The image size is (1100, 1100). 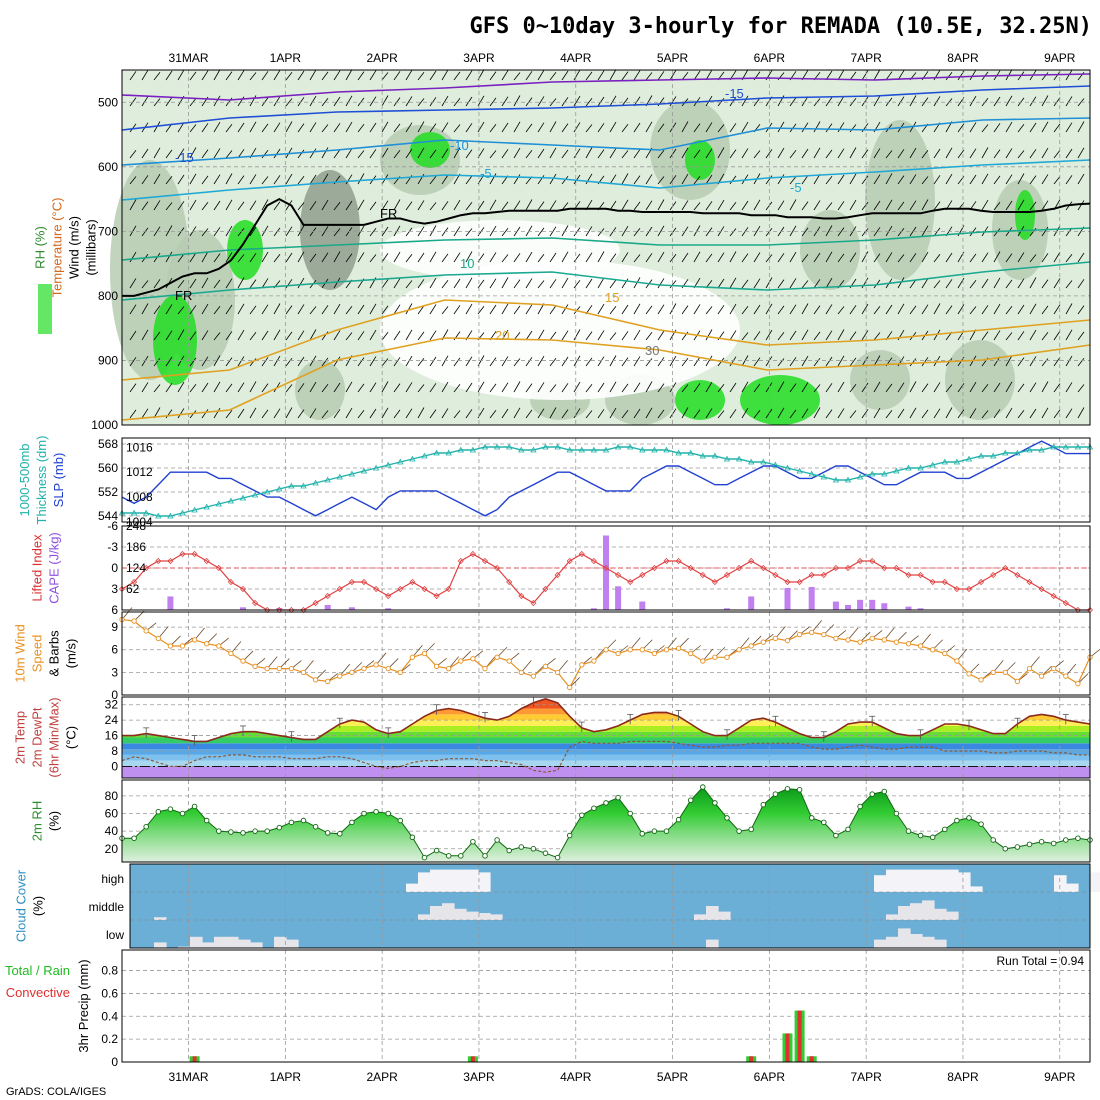 I want to click on rh-blob, so click(x=700, y=160).